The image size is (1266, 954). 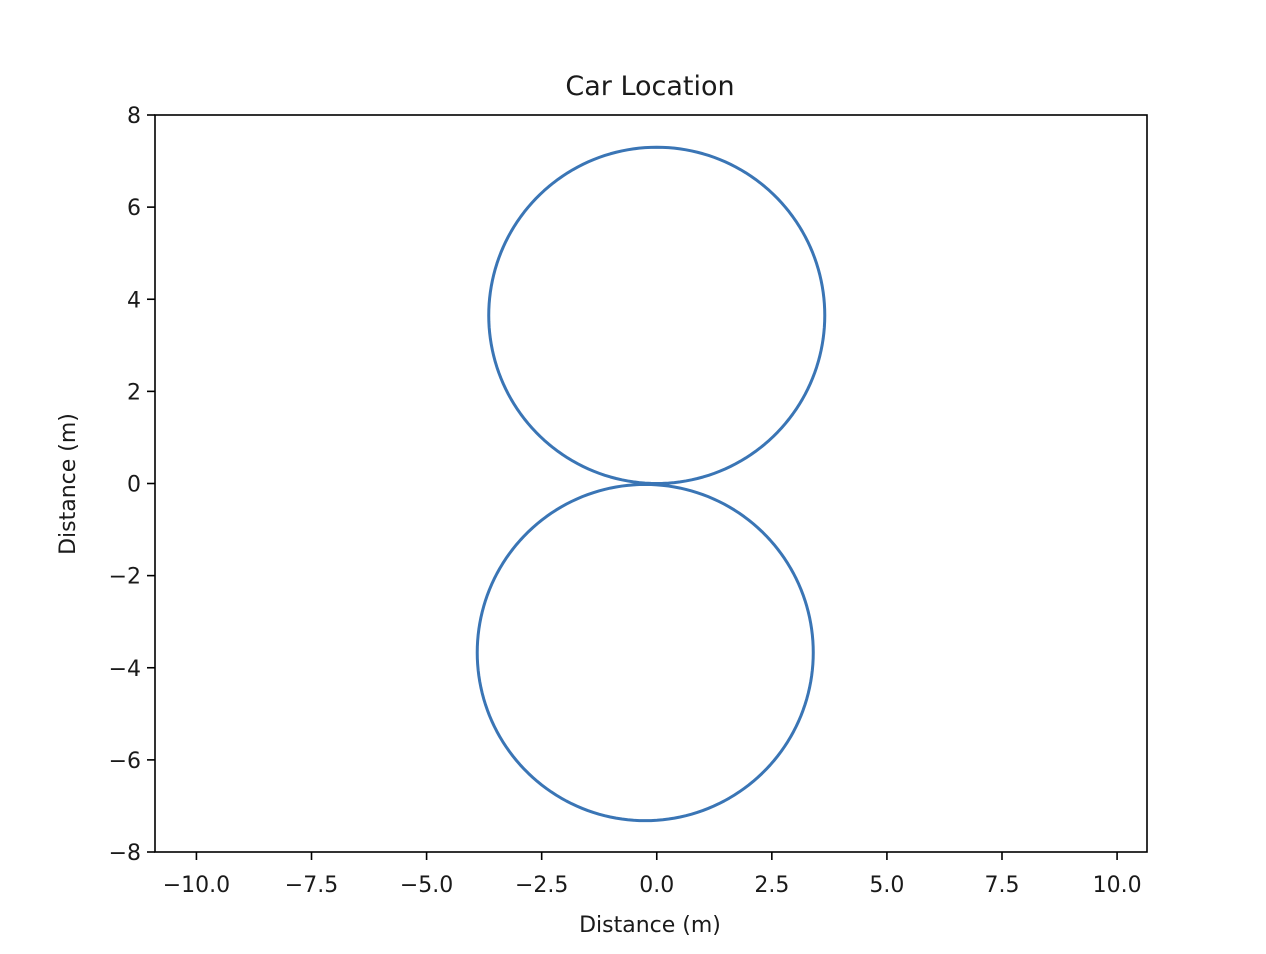 I want to click on x-axis-label: Distance (m), so click(x=650, y=925).